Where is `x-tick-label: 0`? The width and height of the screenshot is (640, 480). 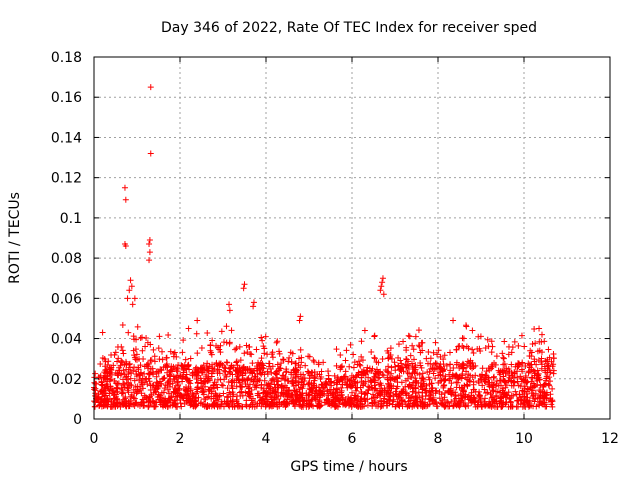 x-tick-label: 0 is located at coordinates (94, 439).